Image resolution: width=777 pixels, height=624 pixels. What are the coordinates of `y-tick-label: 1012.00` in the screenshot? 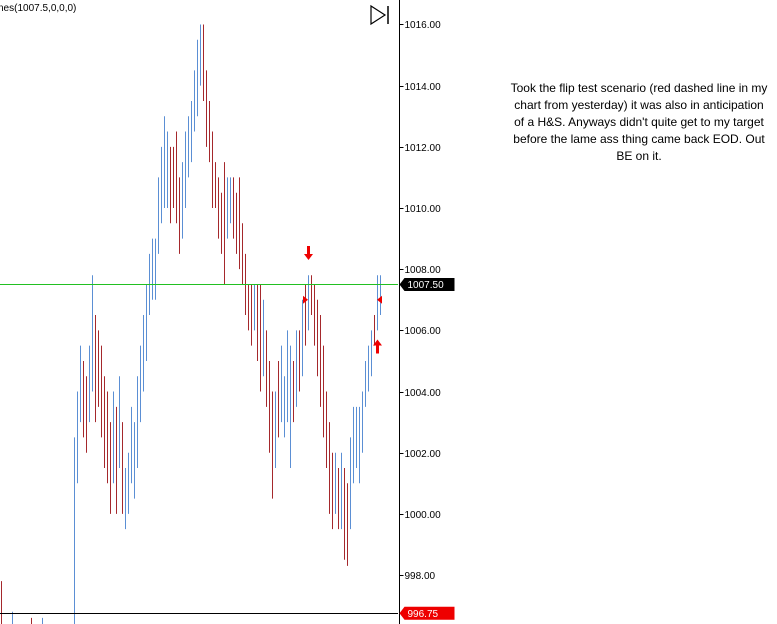 It's located at (423, 148).